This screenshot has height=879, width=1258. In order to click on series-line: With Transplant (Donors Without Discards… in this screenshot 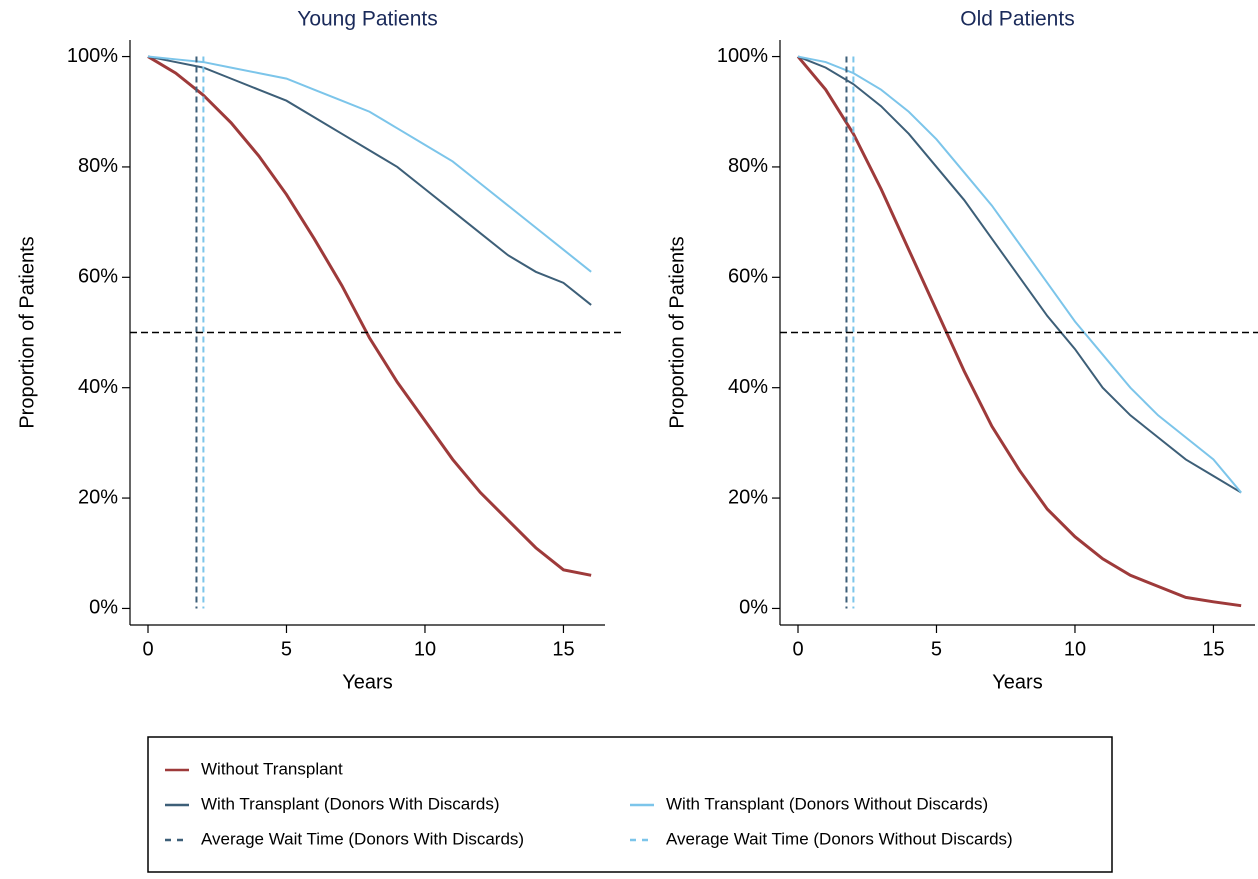, I will do `click(369, 164)`.